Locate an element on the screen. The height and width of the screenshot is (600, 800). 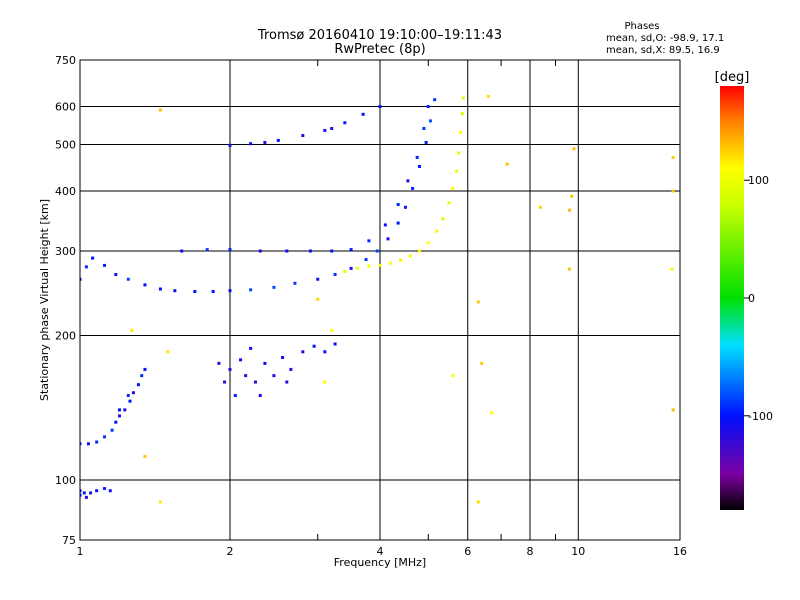
x-tick-label: 16 is located at coordinates (680, 551).